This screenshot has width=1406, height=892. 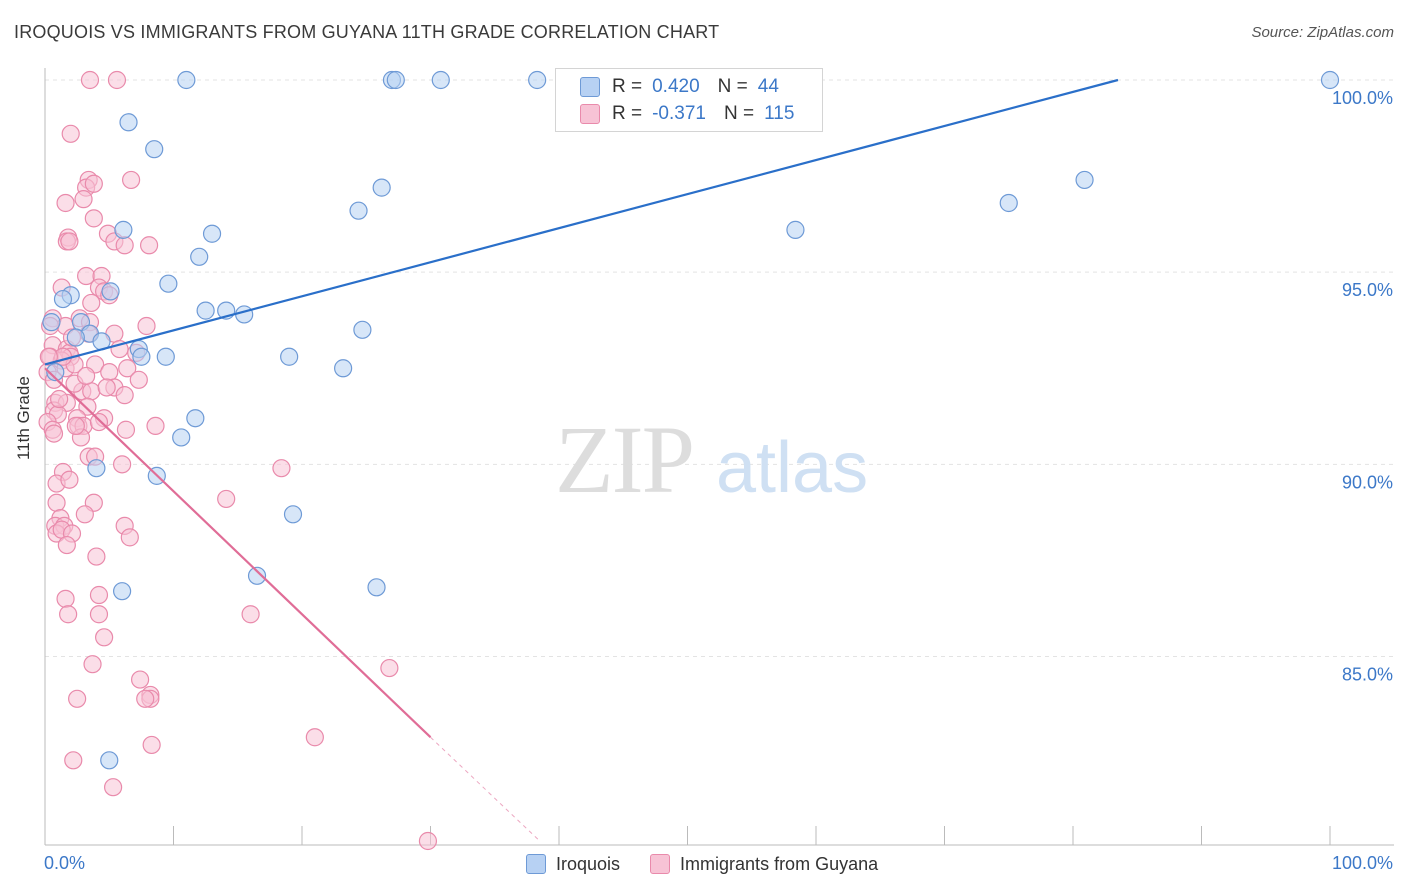 What do you see at coordinates (779, 113) in the screenshot?
I see `n-value: 115` at bounding box center [779, 113].